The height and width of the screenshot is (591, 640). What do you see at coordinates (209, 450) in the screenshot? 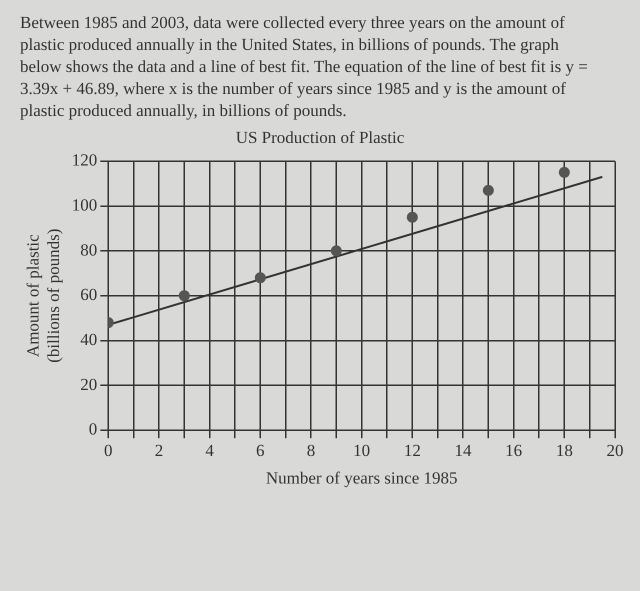
I see `x-tick-label: 4` at bounding box center [209, 450].